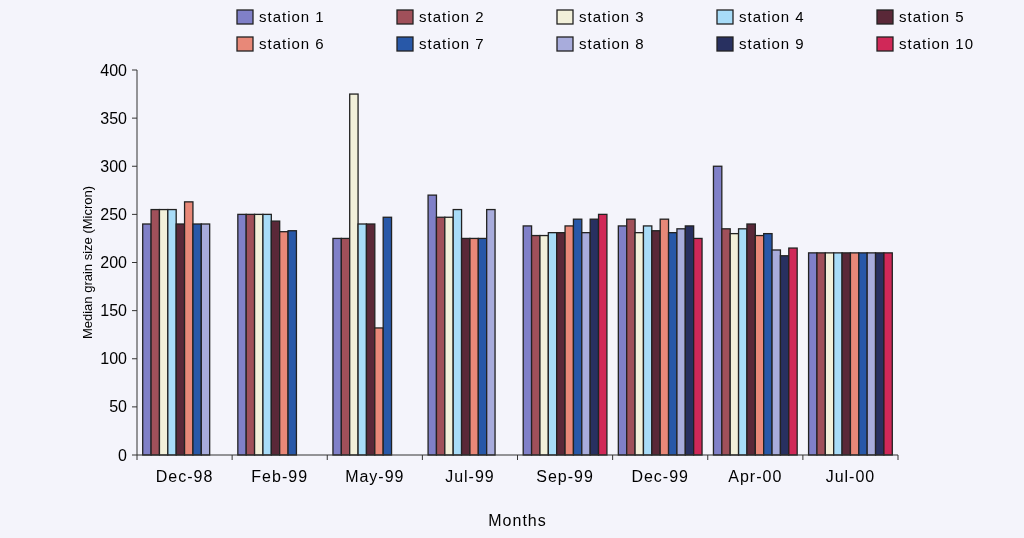 The width and height of the screenshot is (1024, 538). What do you see at coordinates (612, 16) in the screenshot?
I see `legend-label: station 3` at bounding box center [612, 16].